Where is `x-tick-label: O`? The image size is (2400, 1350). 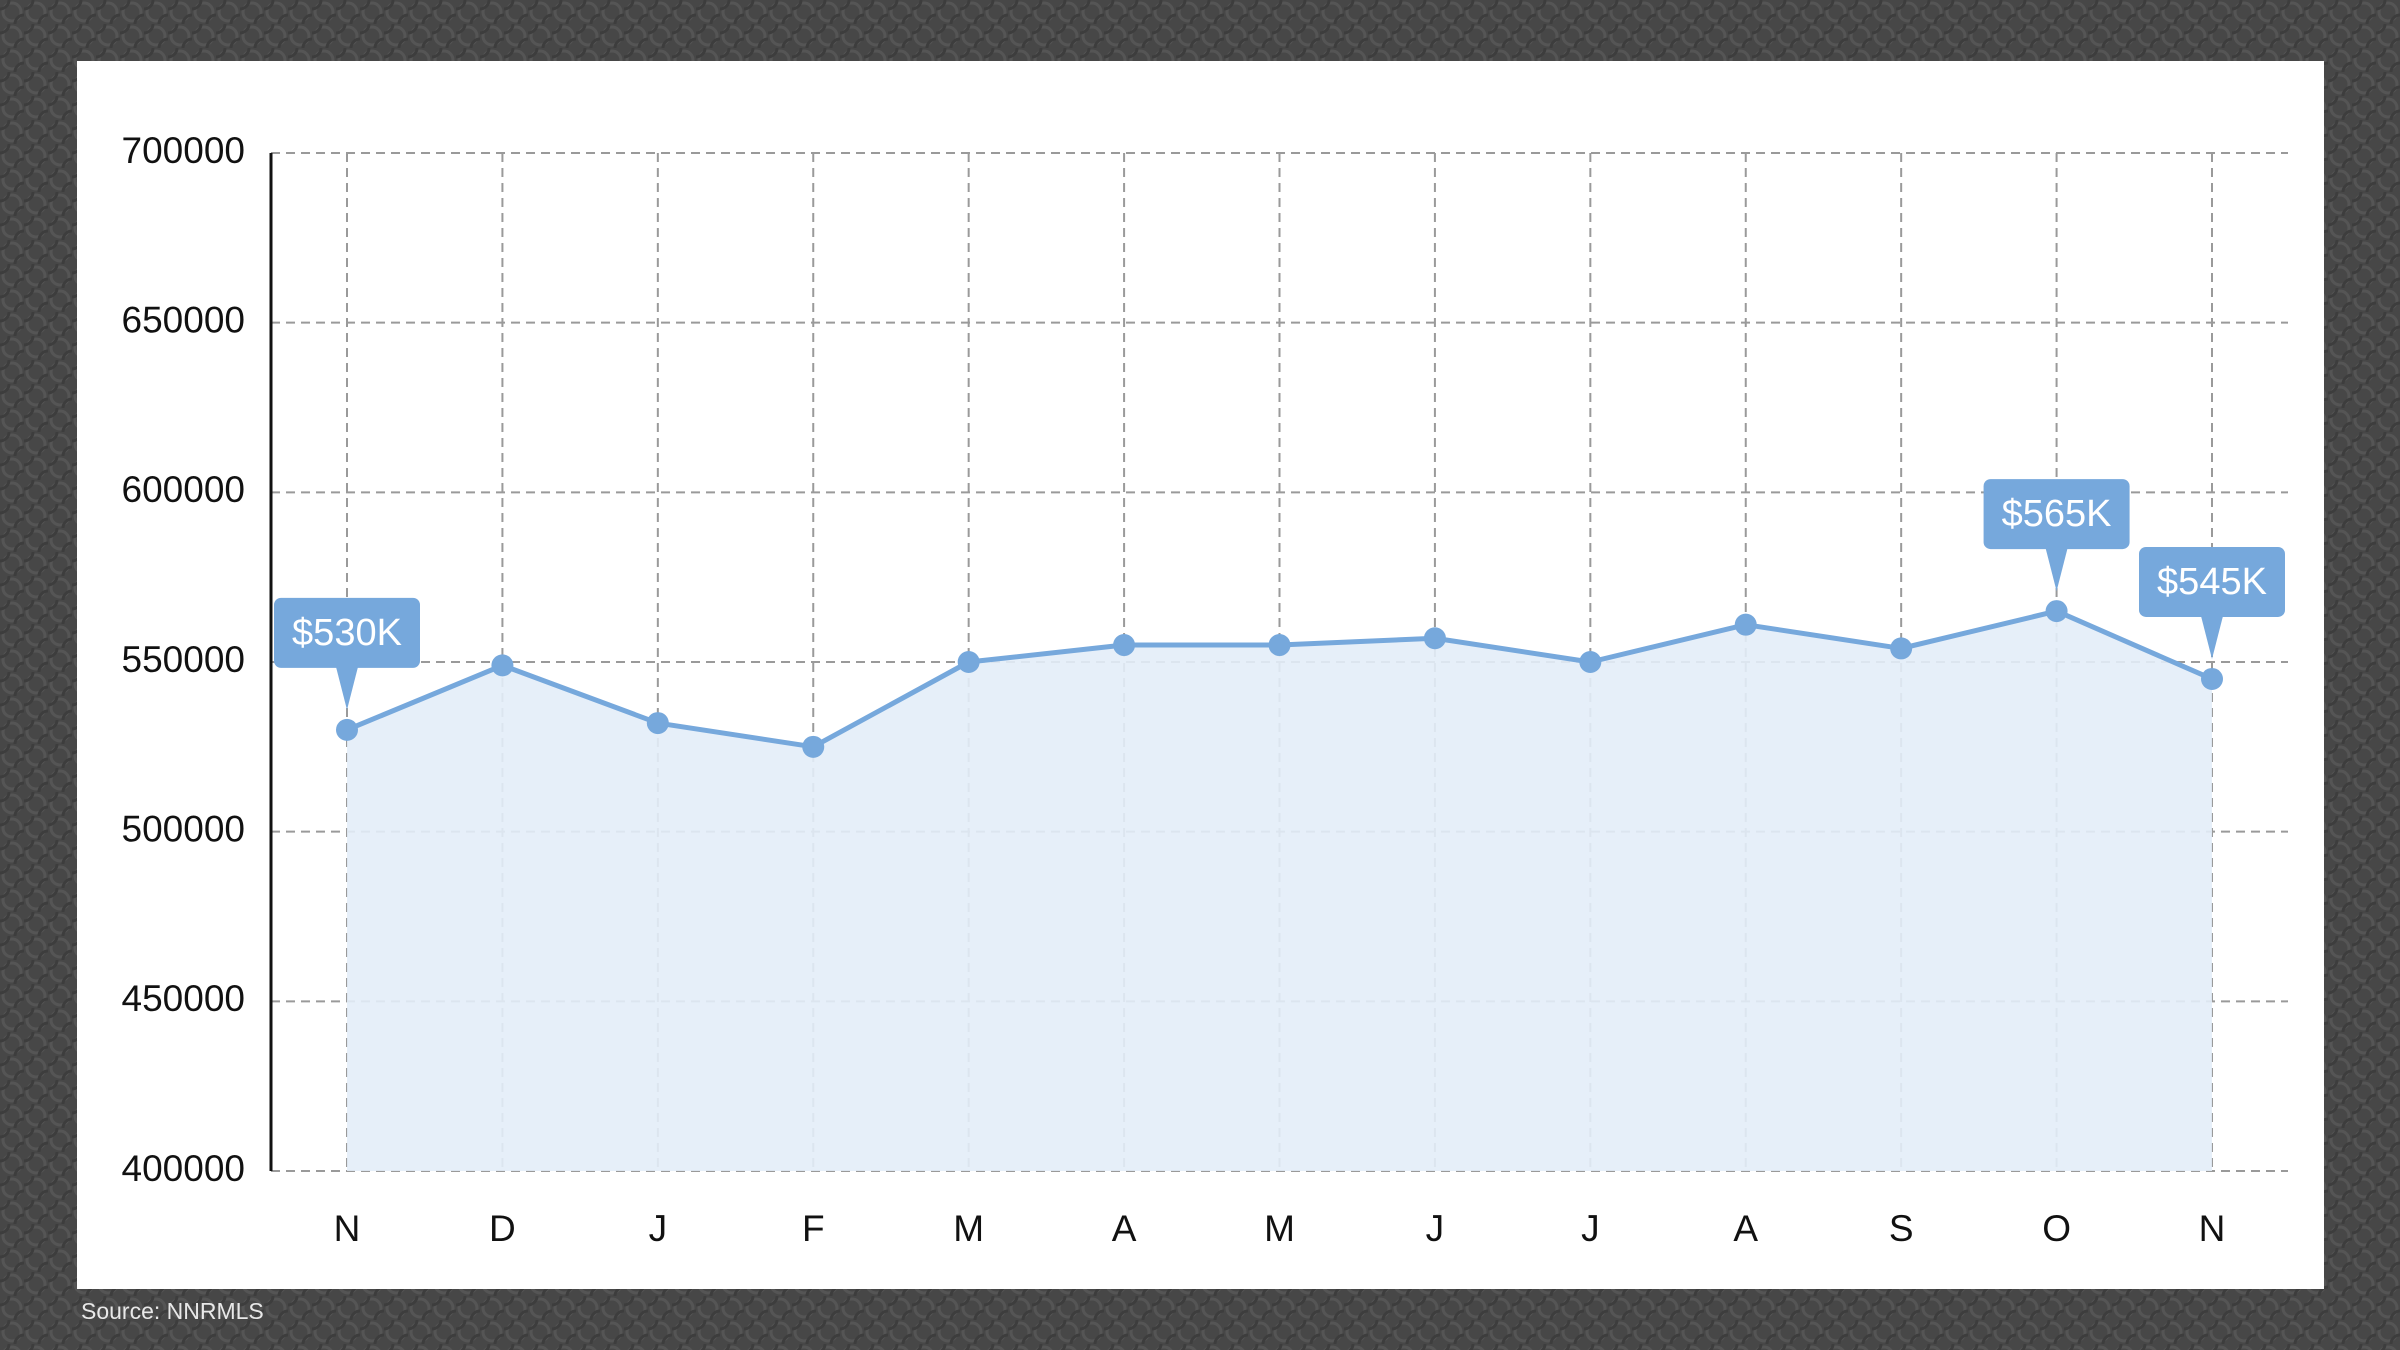
x-tick-label: O is located at coordinates (2056, 1228).